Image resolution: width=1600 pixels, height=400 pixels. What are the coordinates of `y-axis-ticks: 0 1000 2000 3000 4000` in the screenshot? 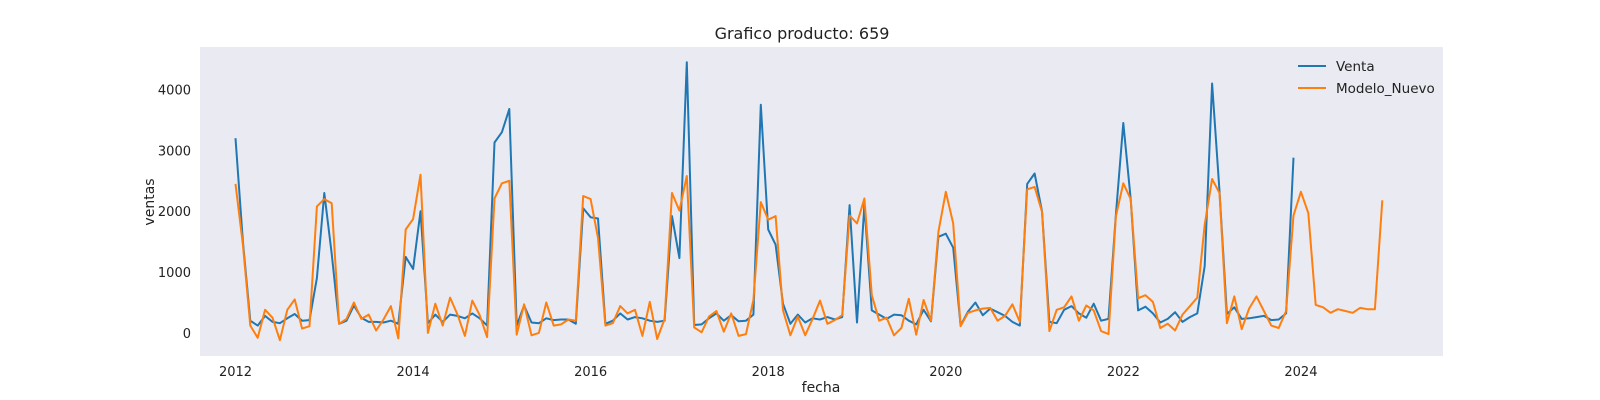 It's located at (174, 213).